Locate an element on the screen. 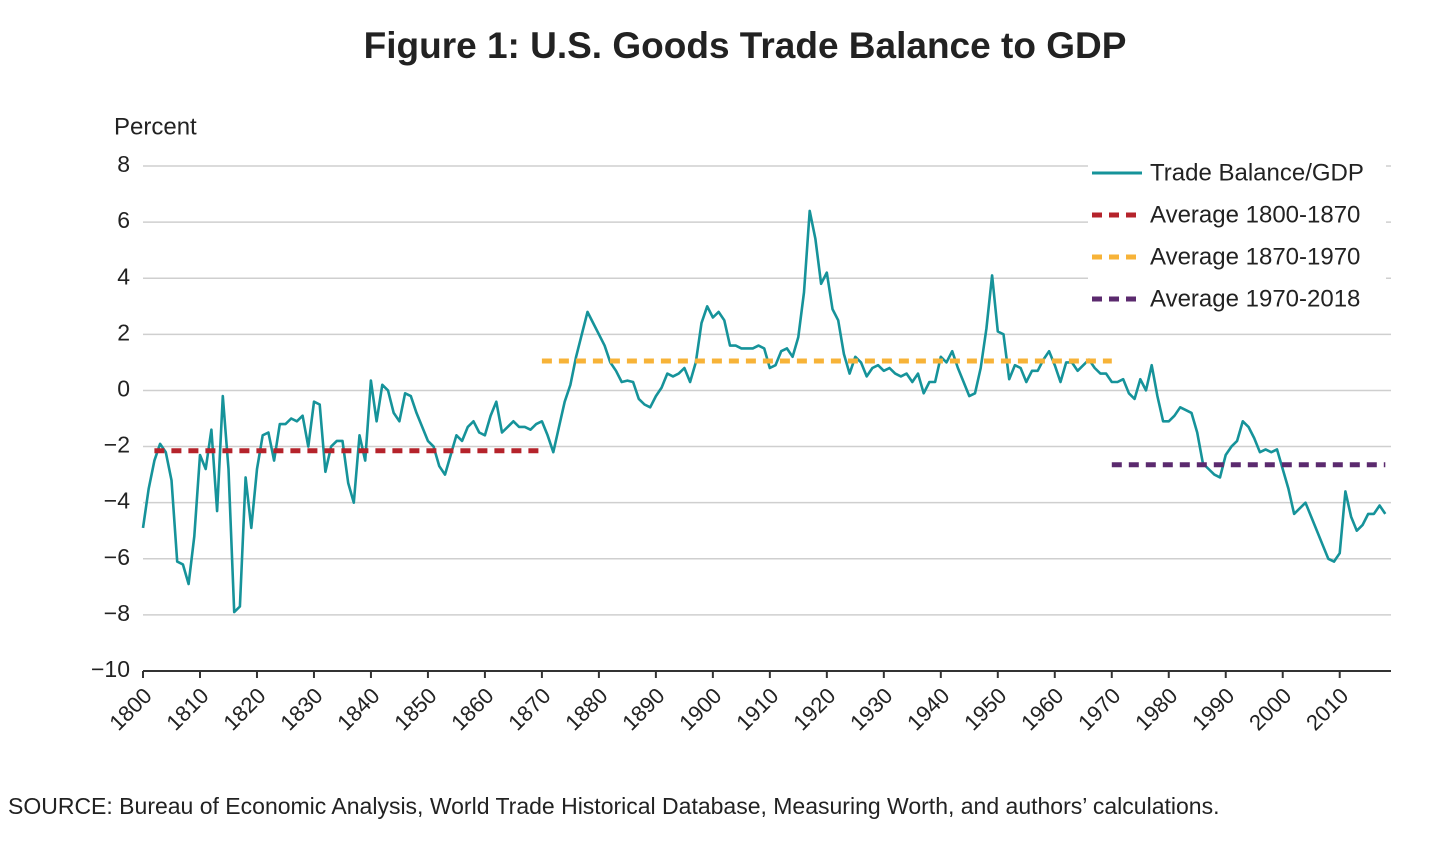  x-tick-label: 1960 is located at coordinates (1042, 709).